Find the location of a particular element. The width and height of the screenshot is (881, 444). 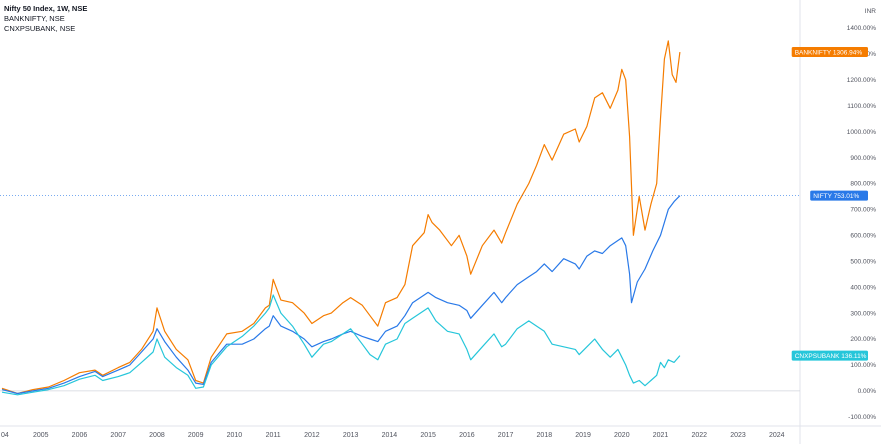

x-tick-label: 2016 is located at coordinates (467, 435).